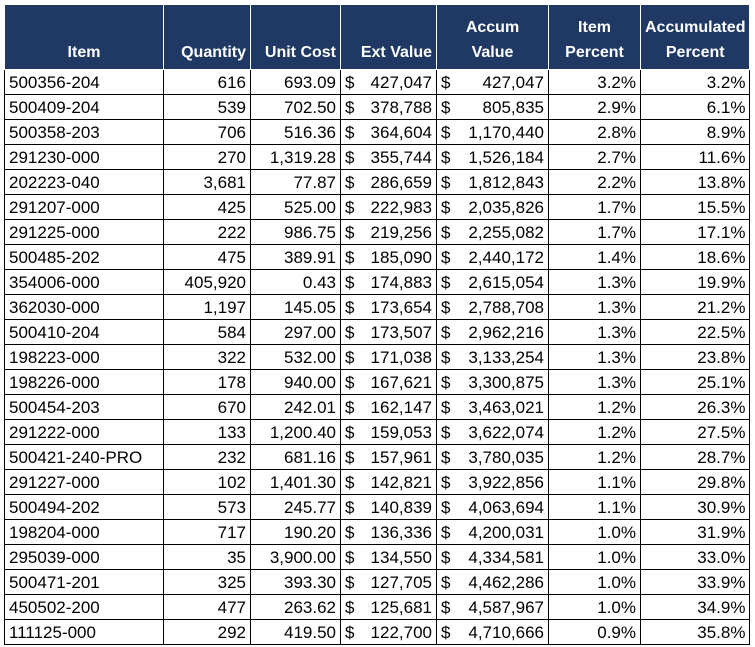 The height and width of the screenshot is (647, 755). Describe the element at coordinates (207, 557) in the screenshot. I see `cell-quantity: 35` at that location.